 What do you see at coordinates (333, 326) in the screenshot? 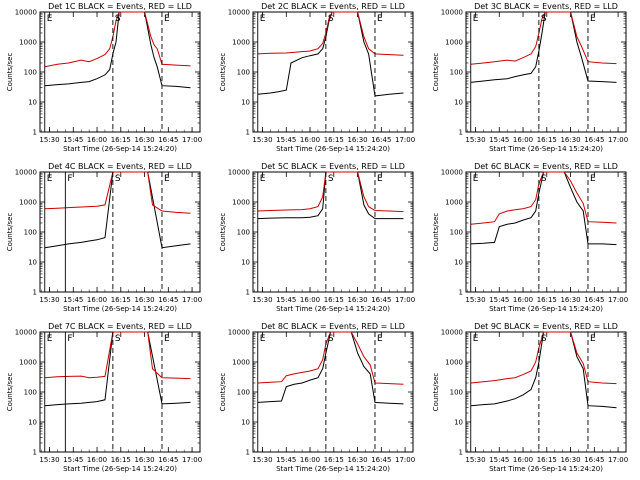
I see `chart-title: Det 8C BLACK = Events, RED = LLD` at bounding box center [333, 326].